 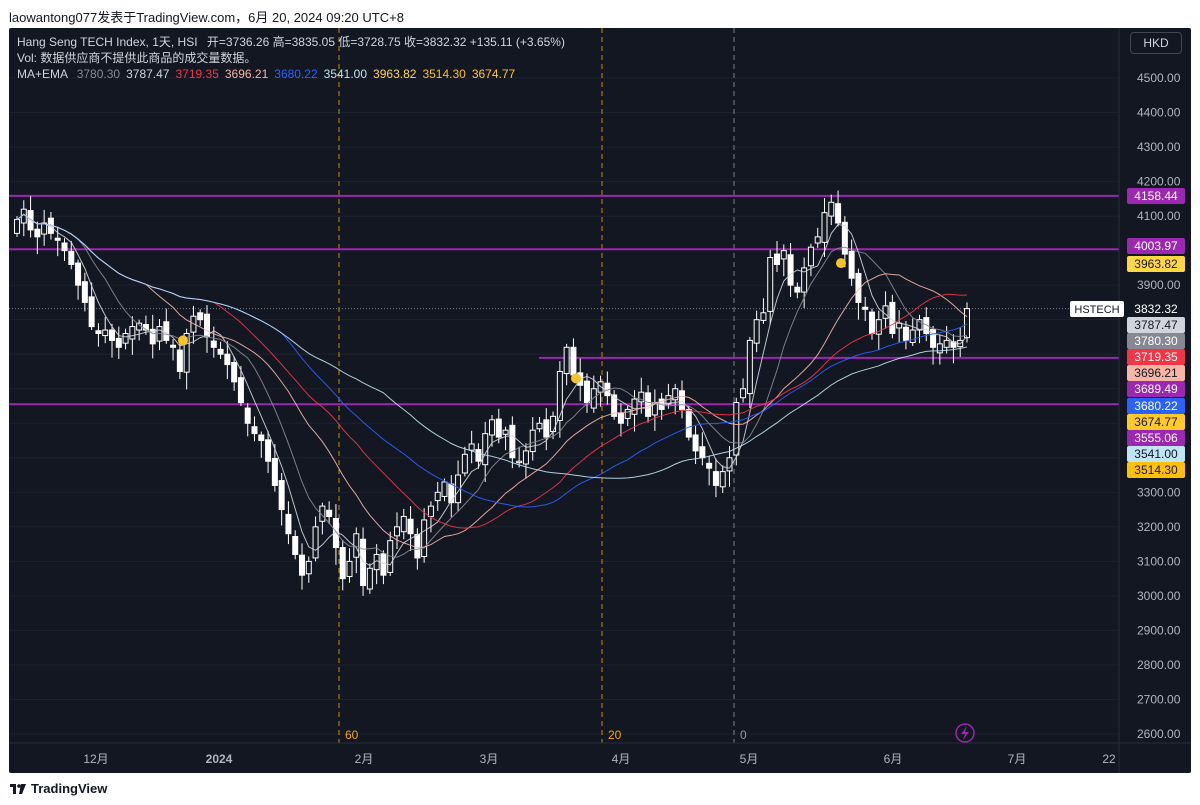 What do you see at coordinates (1097, 309) in the screenshot?
I see `symbol-tag` at bounding box center [1097, 309].